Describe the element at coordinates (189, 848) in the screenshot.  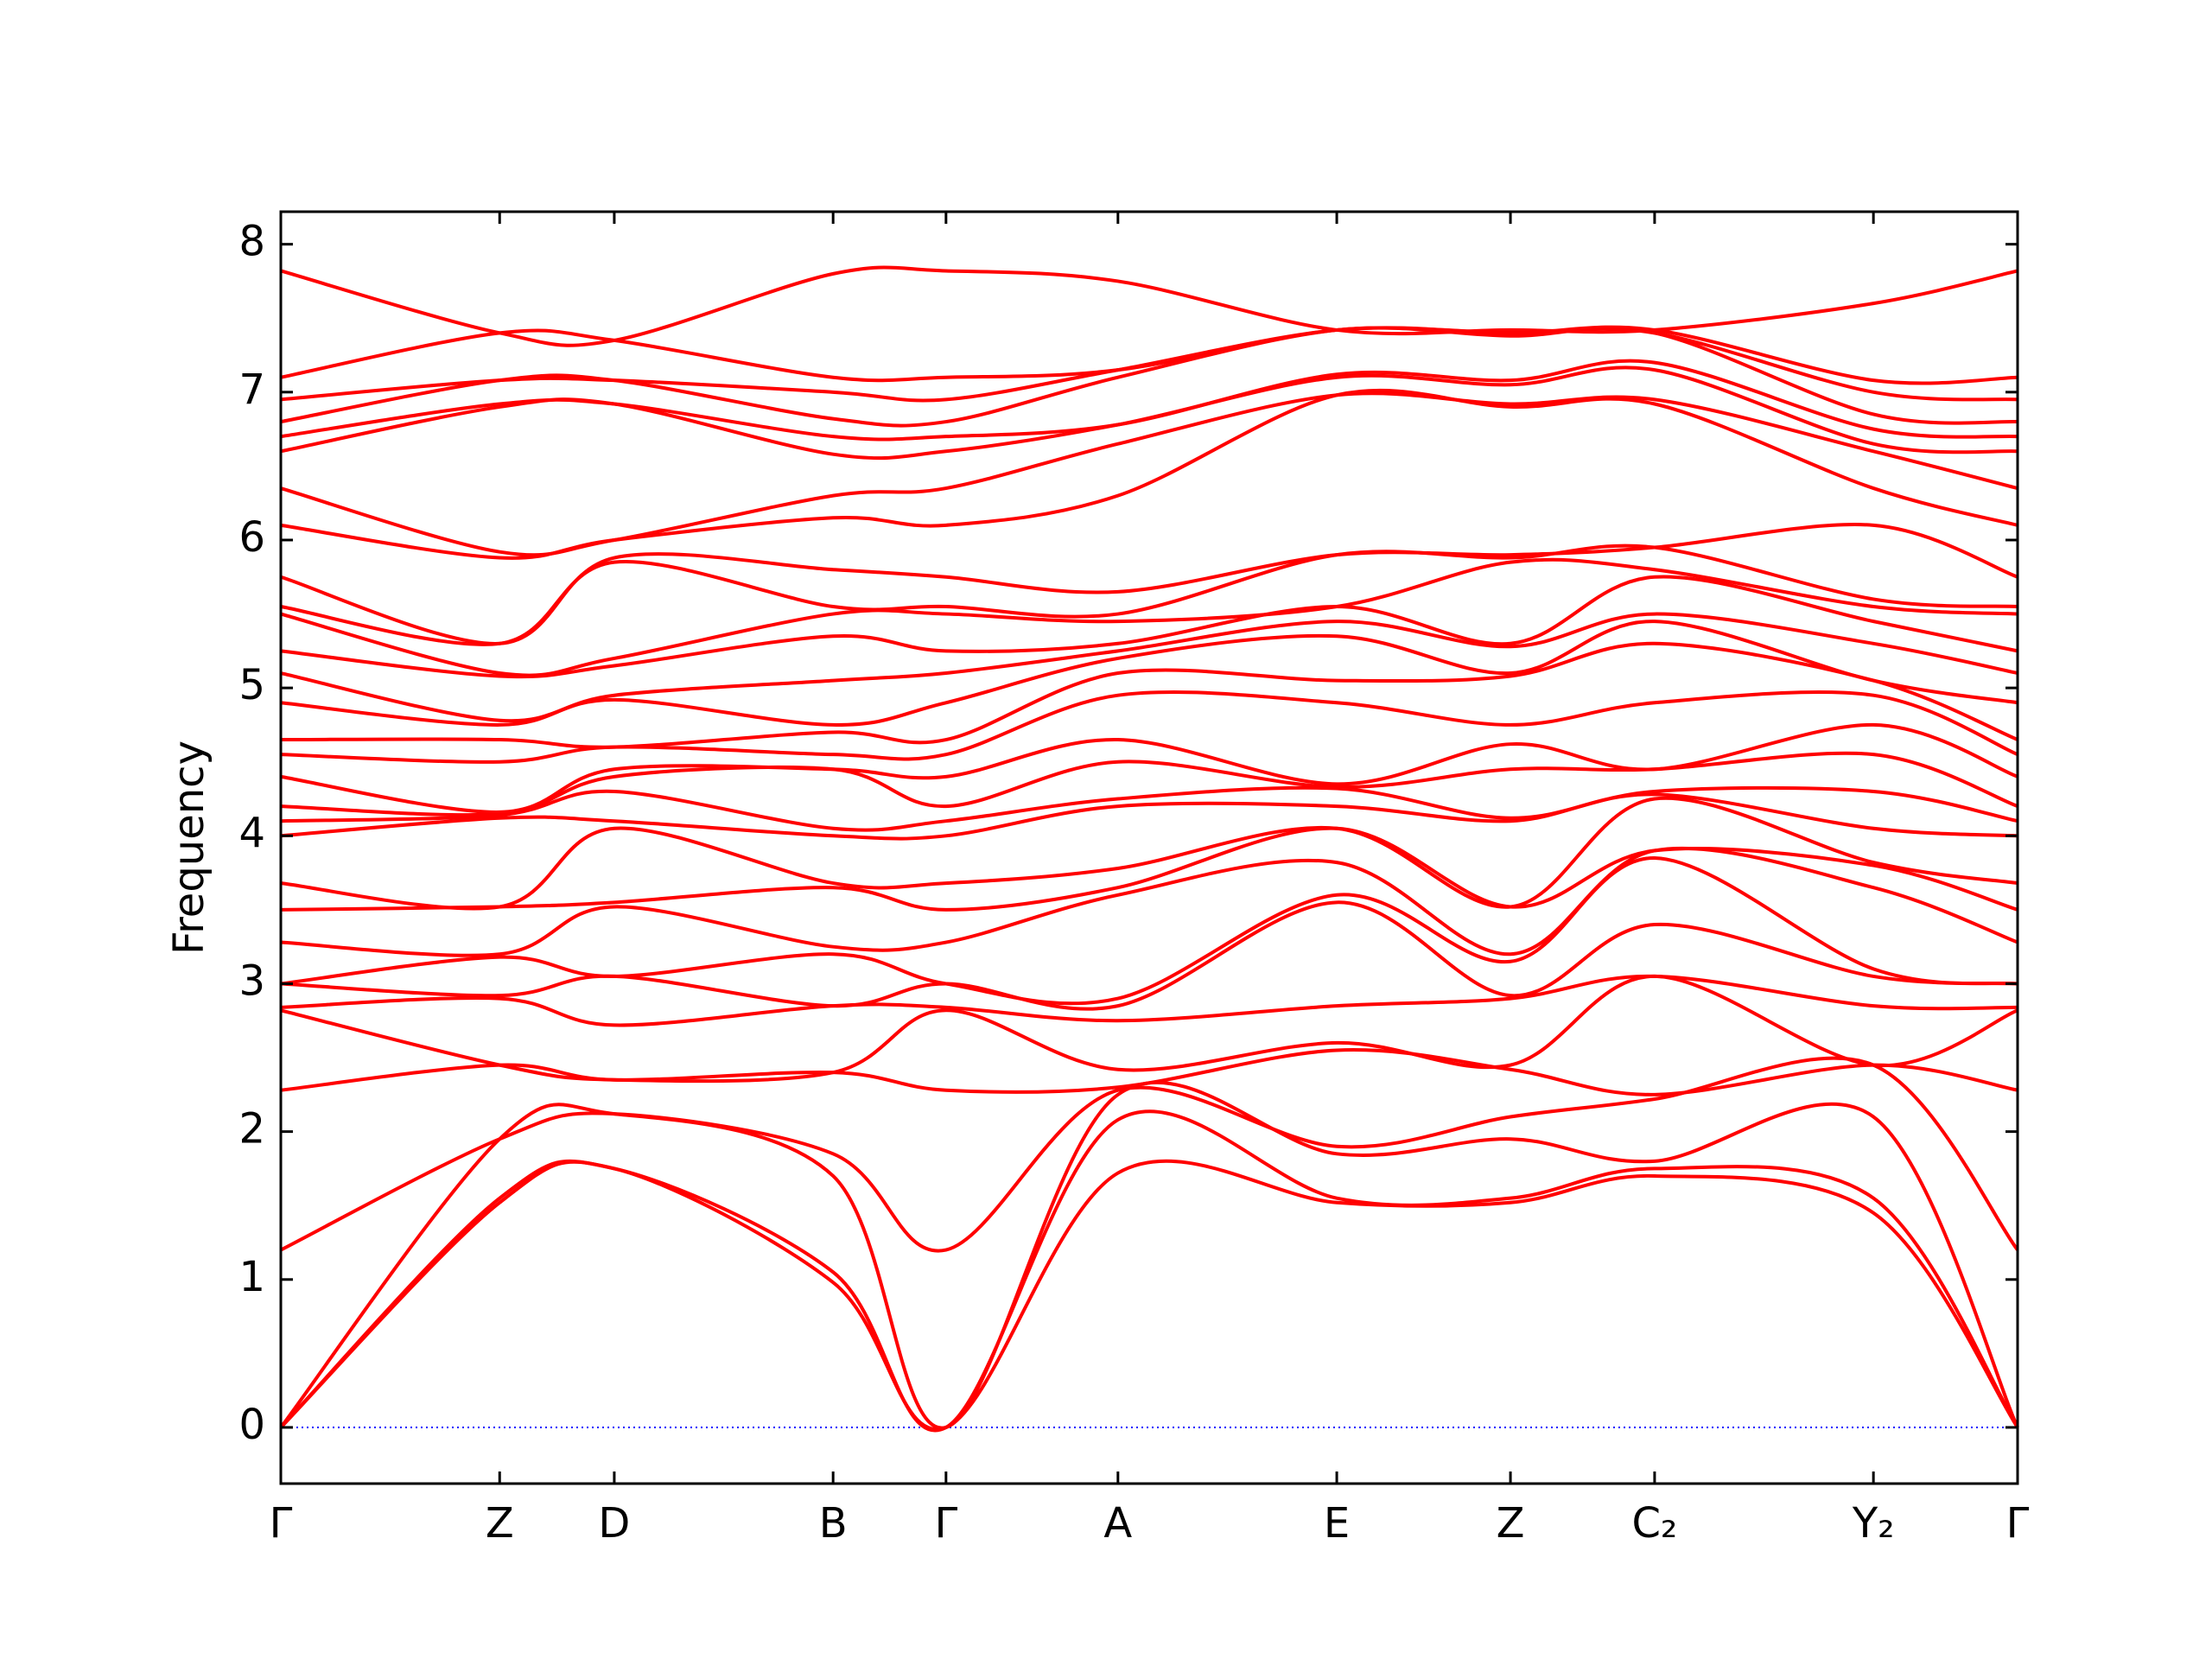
I see `y-axis-label: Frequency` at that location.